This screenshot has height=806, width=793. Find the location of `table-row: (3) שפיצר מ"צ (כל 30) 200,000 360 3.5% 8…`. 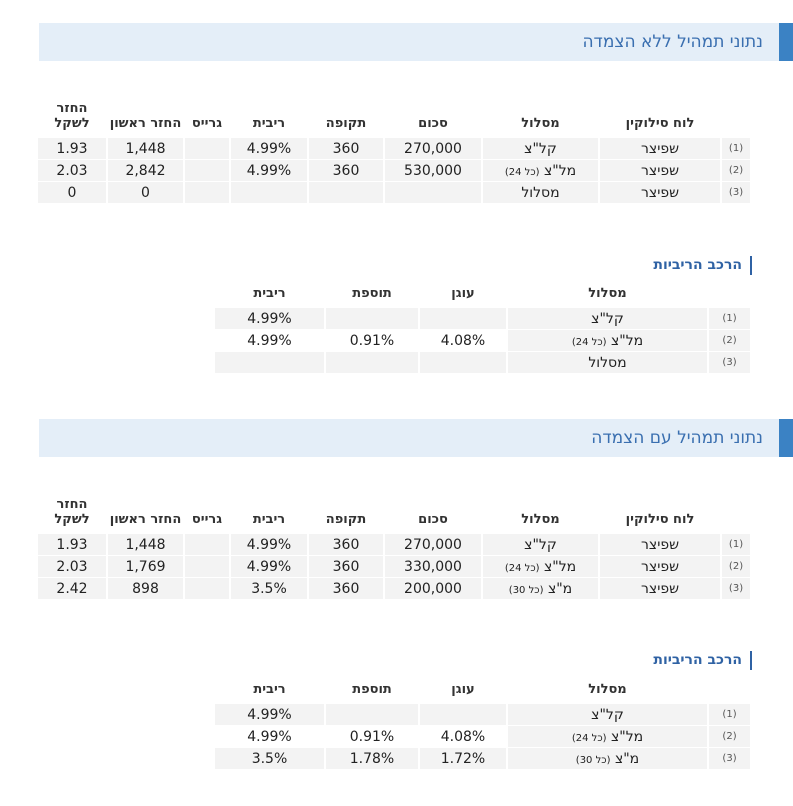

table-row: (3) שפיצר מ"צ (כל 30) 200,000 360 3.5% 8… is located at coordinates (394, 588).